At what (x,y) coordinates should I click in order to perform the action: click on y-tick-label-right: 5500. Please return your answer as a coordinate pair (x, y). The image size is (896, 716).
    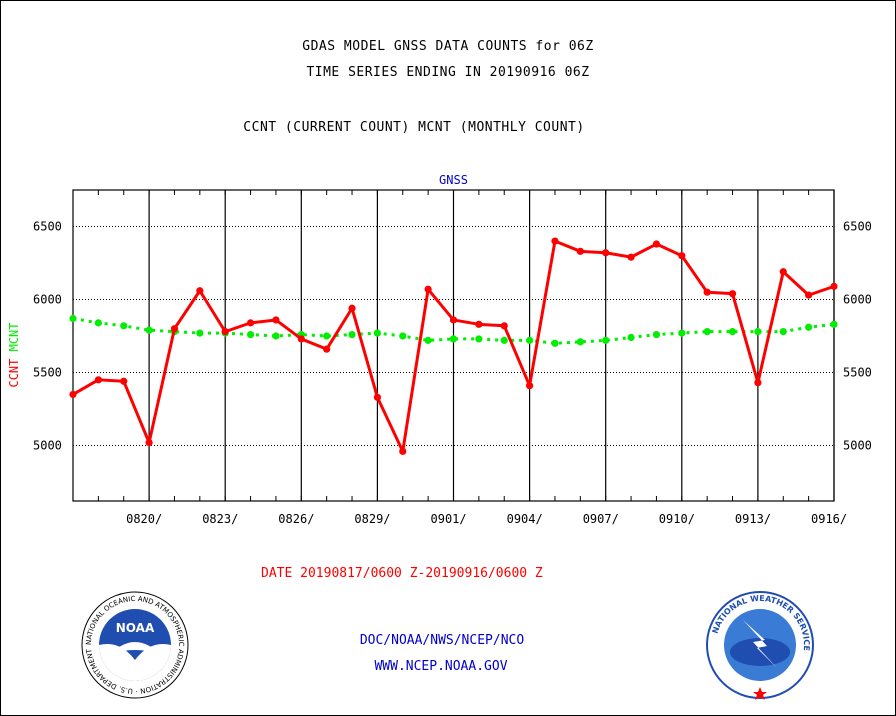
    Looking at the image, I should click on (857, 373).